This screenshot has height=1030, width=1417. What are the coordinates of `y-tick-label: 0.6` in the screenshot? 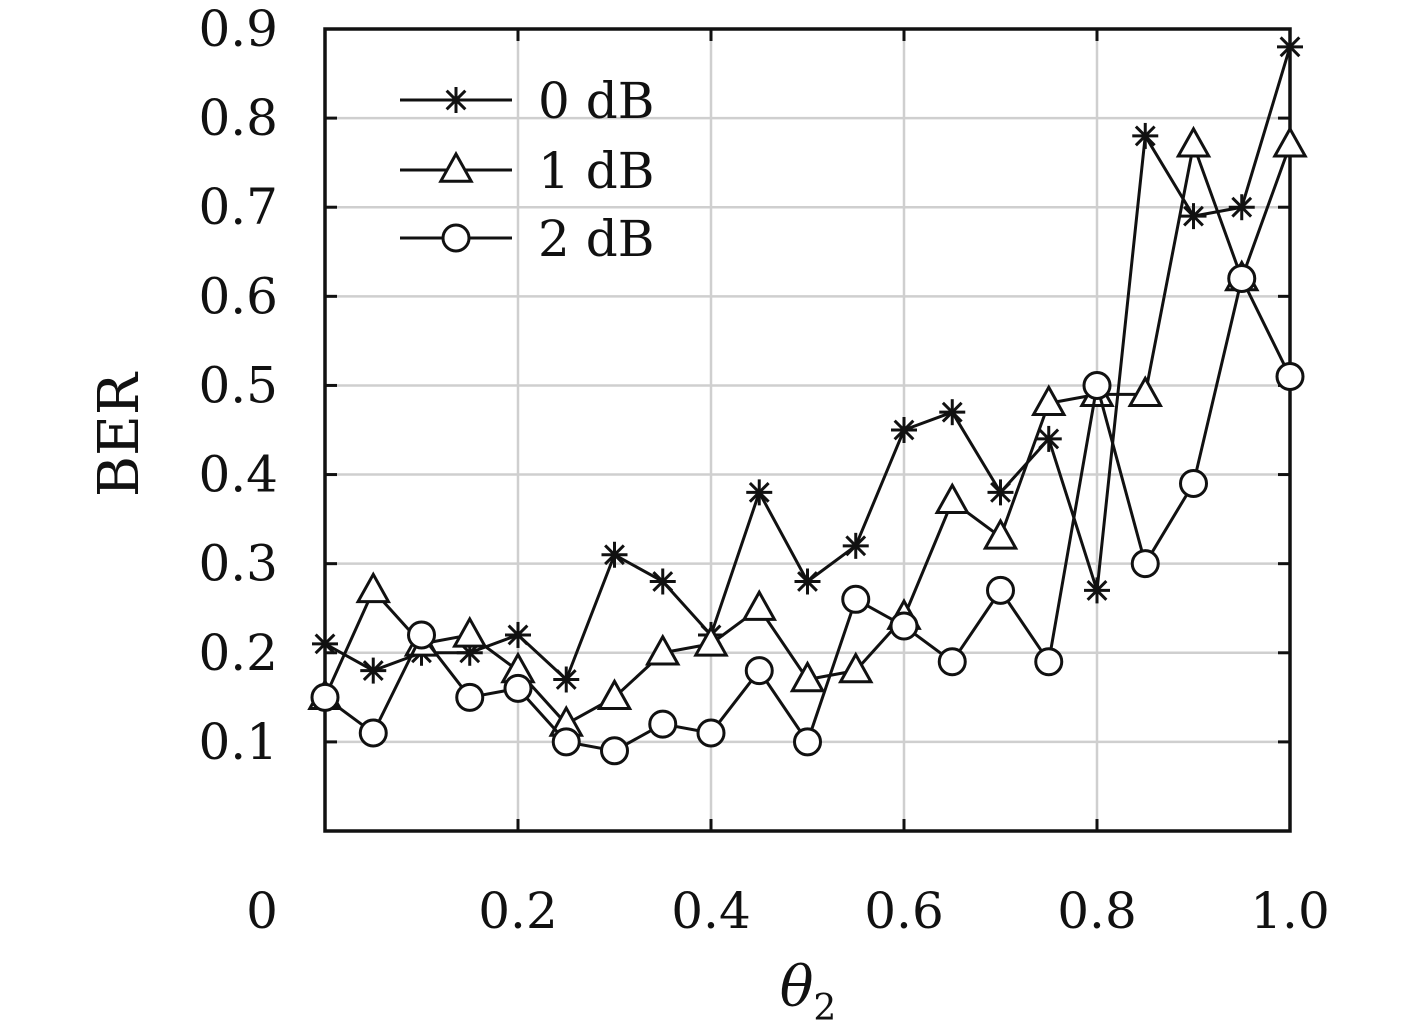 It's located at (238, 296).